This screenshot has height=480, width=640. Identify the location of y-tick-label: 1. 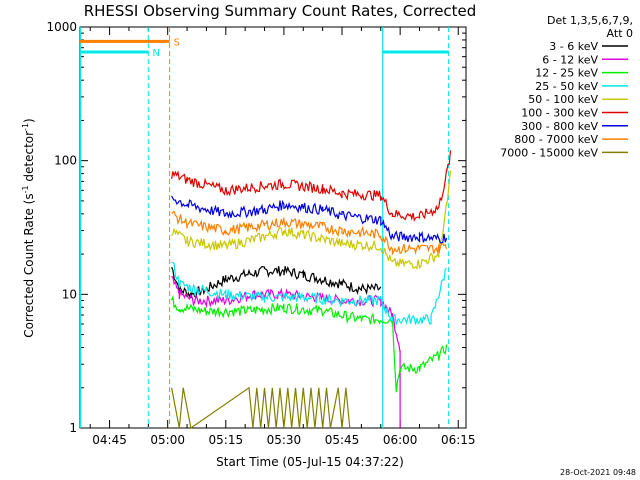
(73, 428).